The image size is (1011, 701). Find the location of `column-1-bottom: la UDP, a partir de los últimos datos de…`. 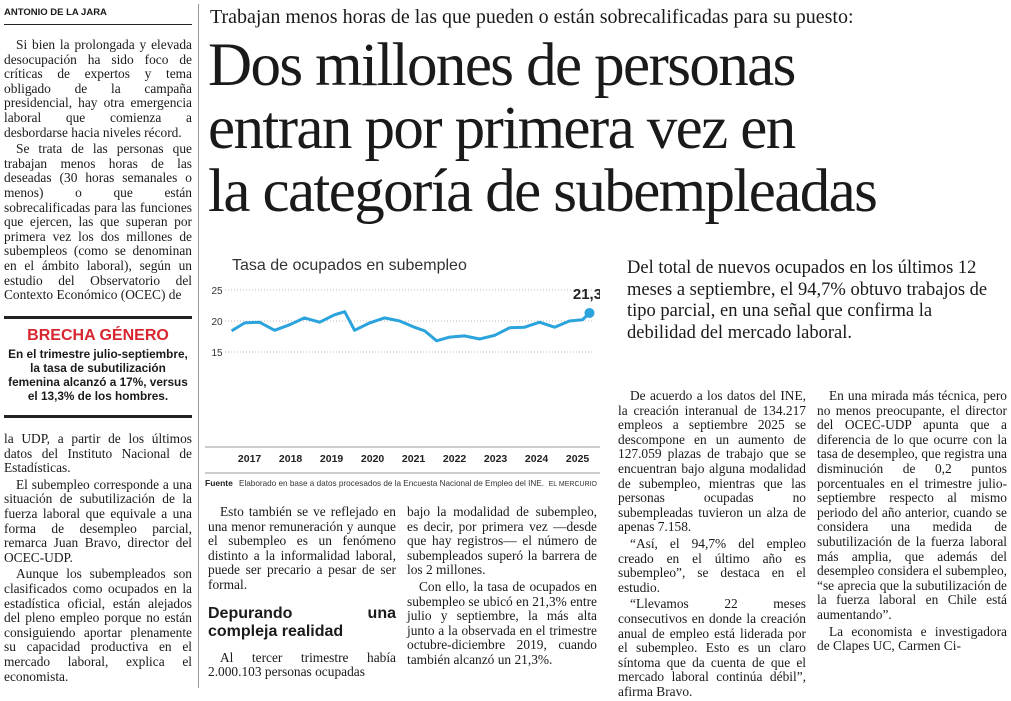

column-1-bottom: la UDP, a partir de los últimos datos de… is located at coordinates (98, 558).